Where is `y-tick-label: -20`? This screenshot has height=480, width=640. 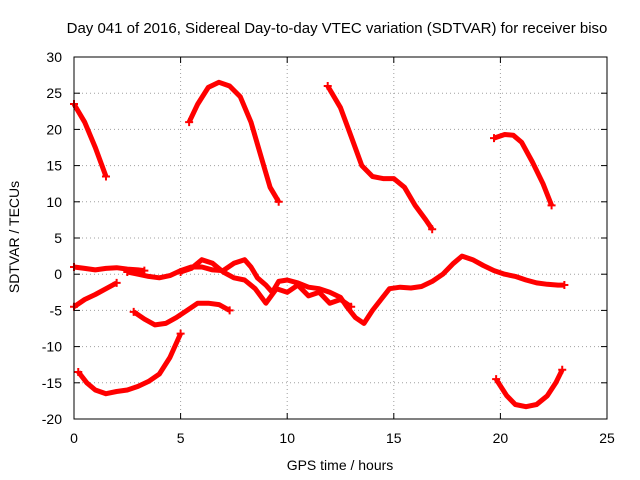
y-tick-label: -20 is located at coordinates (52, 419).